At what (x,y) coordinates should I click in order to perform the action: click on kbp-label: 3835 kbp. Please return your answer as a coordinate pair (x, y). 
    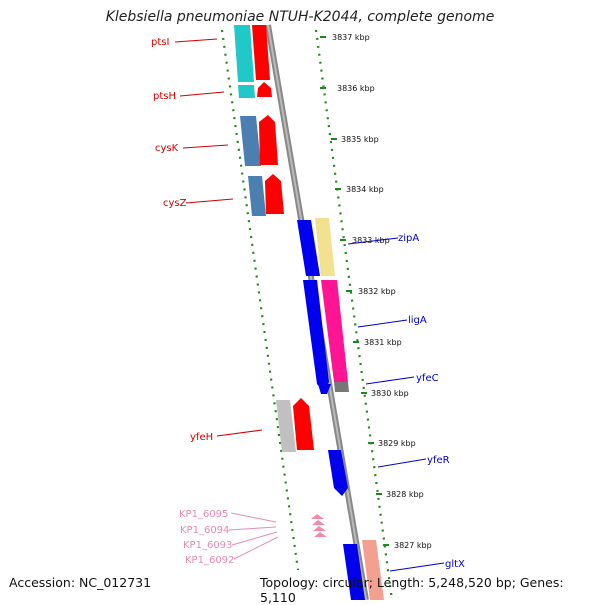
    Looking at the image, I should click on (360, 139).